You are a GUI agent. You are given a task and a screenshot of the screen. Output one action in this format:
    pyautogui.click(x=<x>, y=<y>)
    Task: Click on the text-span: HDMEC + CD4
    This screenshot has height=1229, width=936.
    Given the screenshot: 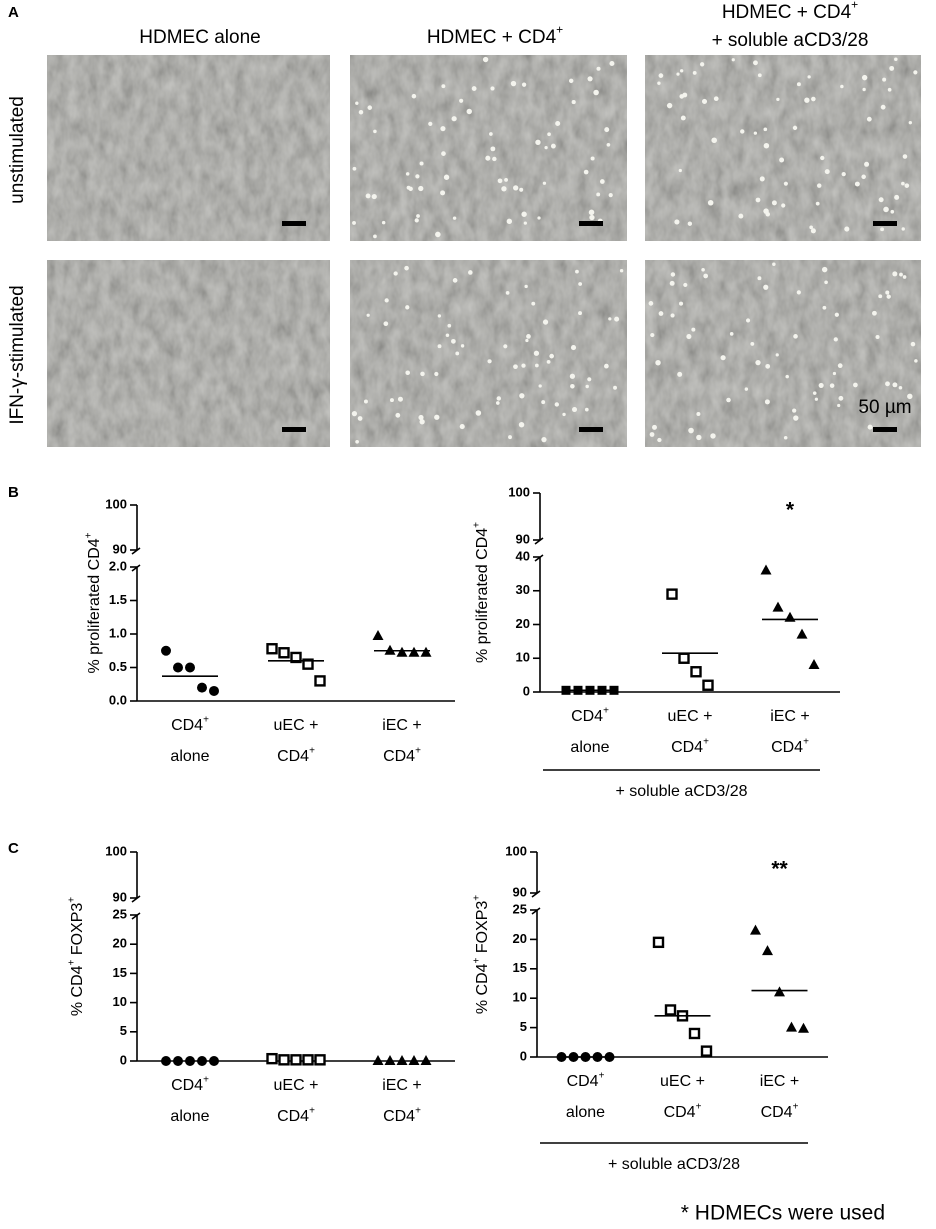 What is the action you would take?
    pyautogui.click(x=787, y=12)
    